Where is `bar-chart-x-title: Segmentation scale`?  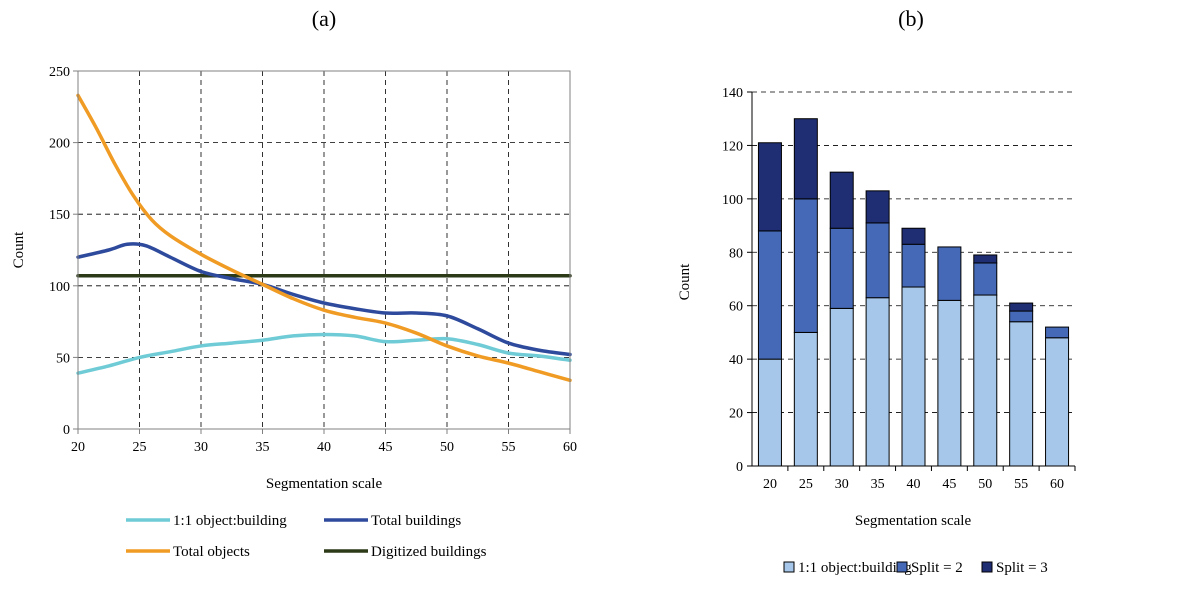 bar-chart-x-title: Segmentation scale is located at coordinates (913, 521).